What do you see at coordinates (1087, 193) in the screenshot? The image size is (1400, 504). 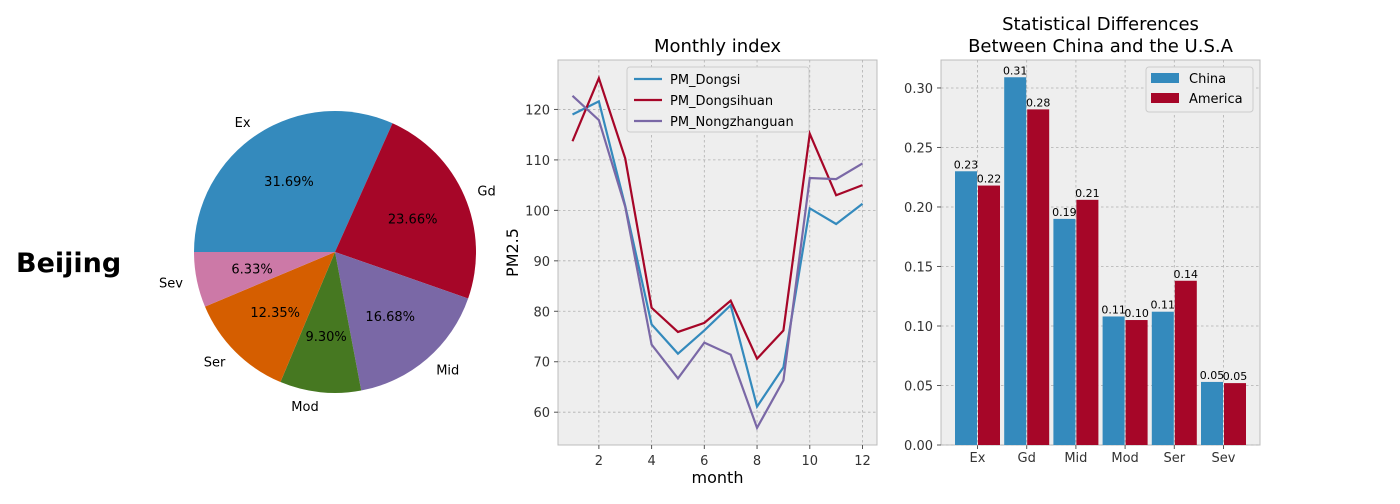 I see `bar-value-label: 0.21` at bounding box center [1087, 193].